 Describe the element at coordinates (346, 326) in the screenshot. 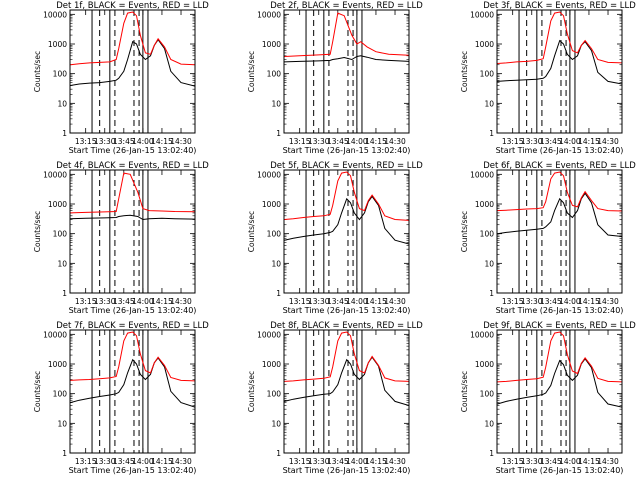

I see `panel-title: Det 8f, BLACK = Events, RED = LLD` at that location.